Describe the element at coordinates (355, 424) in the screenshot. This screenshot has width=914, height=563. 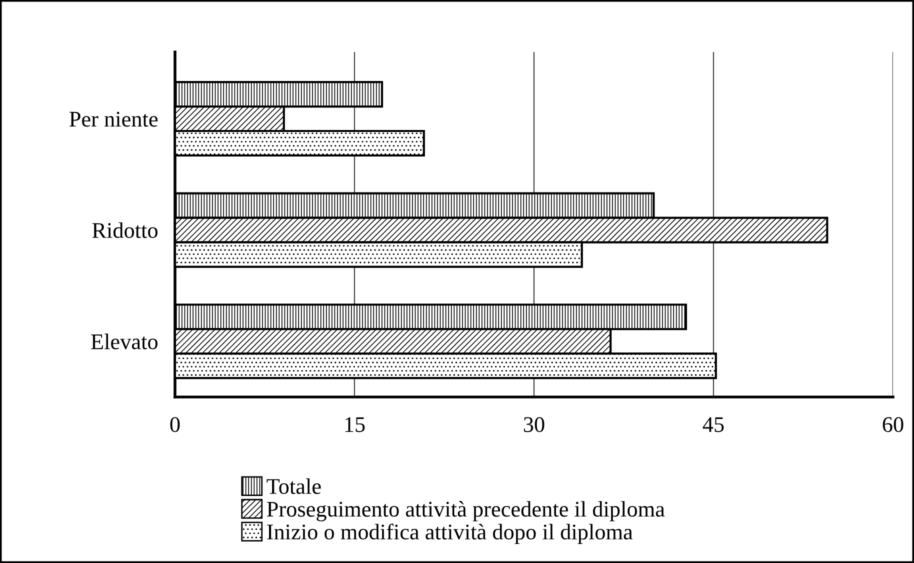
I see `x-tick-label: 15` at that location.